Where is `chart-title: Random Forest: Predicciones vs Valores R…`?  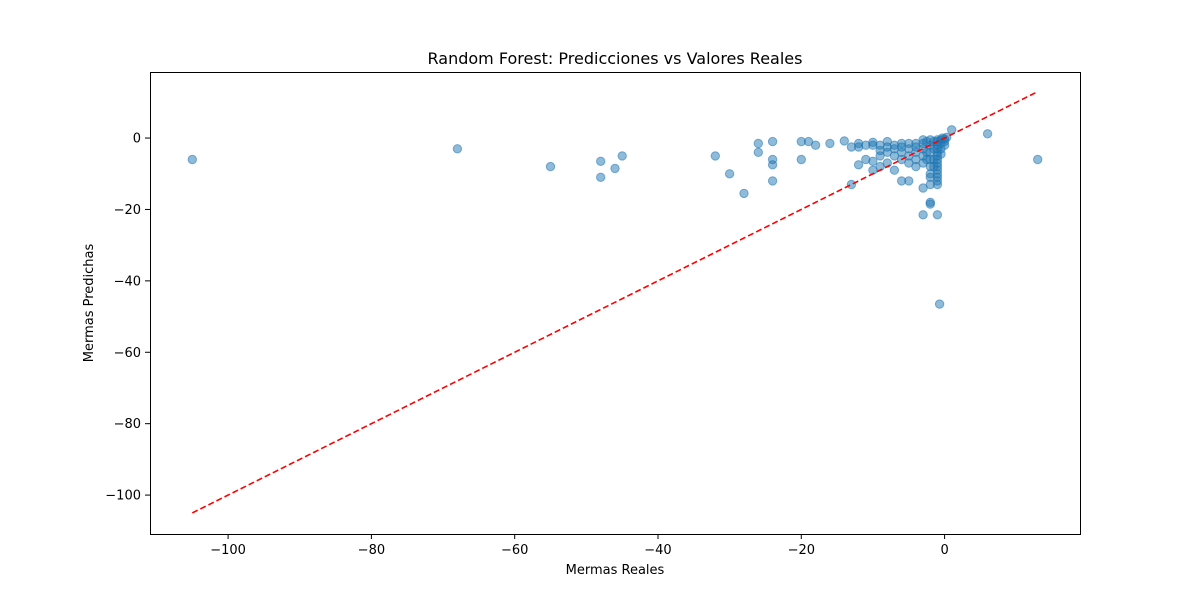 chart-title: Random Forest: Predicciones vs Valores R… is located at coordinates (615, 58).